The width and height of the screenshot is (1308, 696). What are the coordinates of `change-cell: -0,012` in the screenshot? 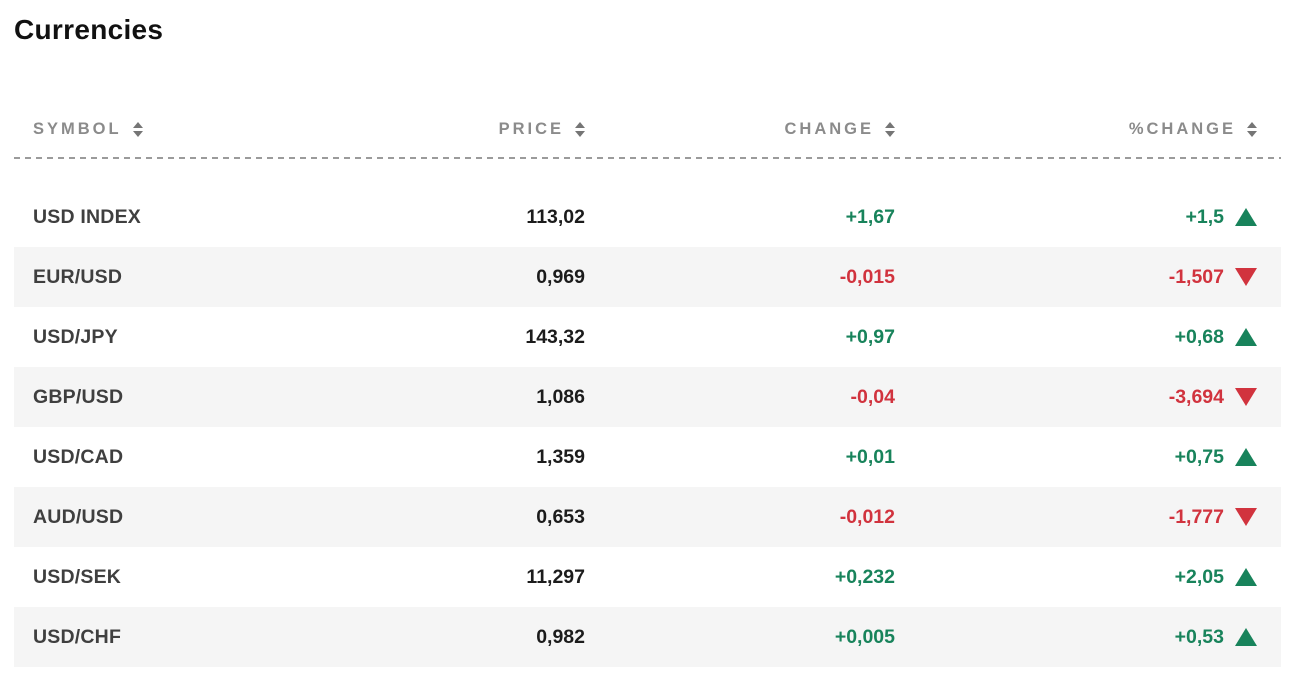 It's located at (867, 516).